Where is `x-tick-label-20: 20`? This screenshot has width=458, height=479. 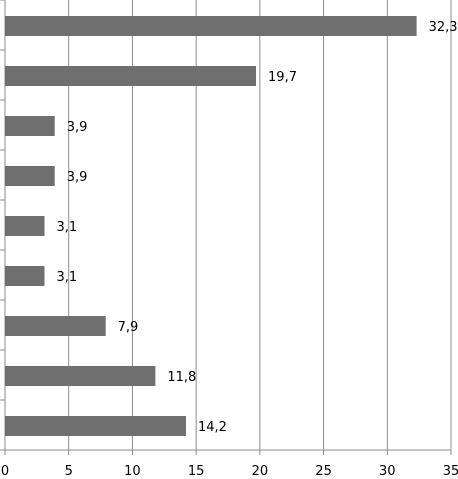 x-tick-label-20: 20 is located at coordinates (260, 471).